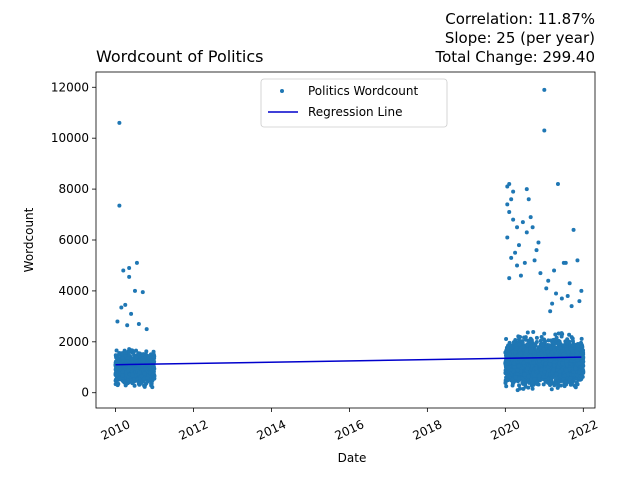 The image size is (640, 480). Describe the element at coordinates (70, 87) in the screenshot. I see `y-tick-label: 12000` at that location.